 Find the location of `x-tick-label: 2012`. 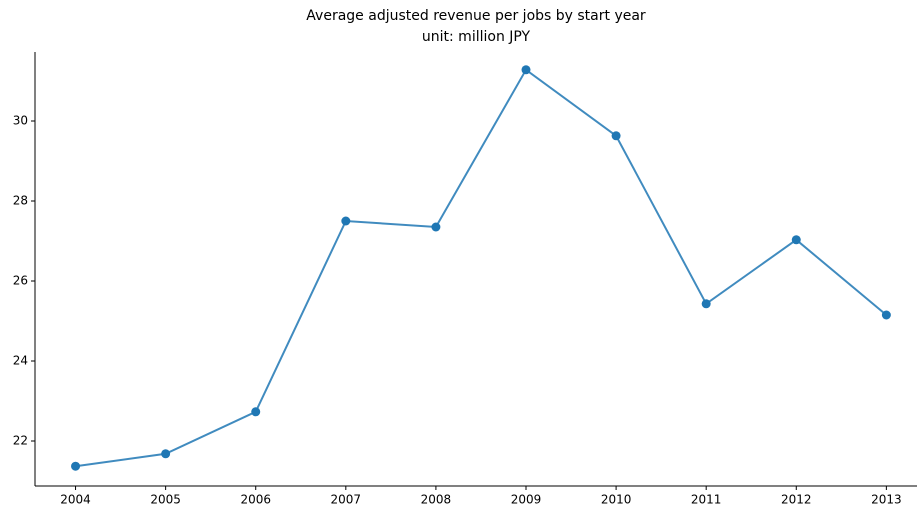

x-tick-label: 2012 is located at coordinates (796, 500).